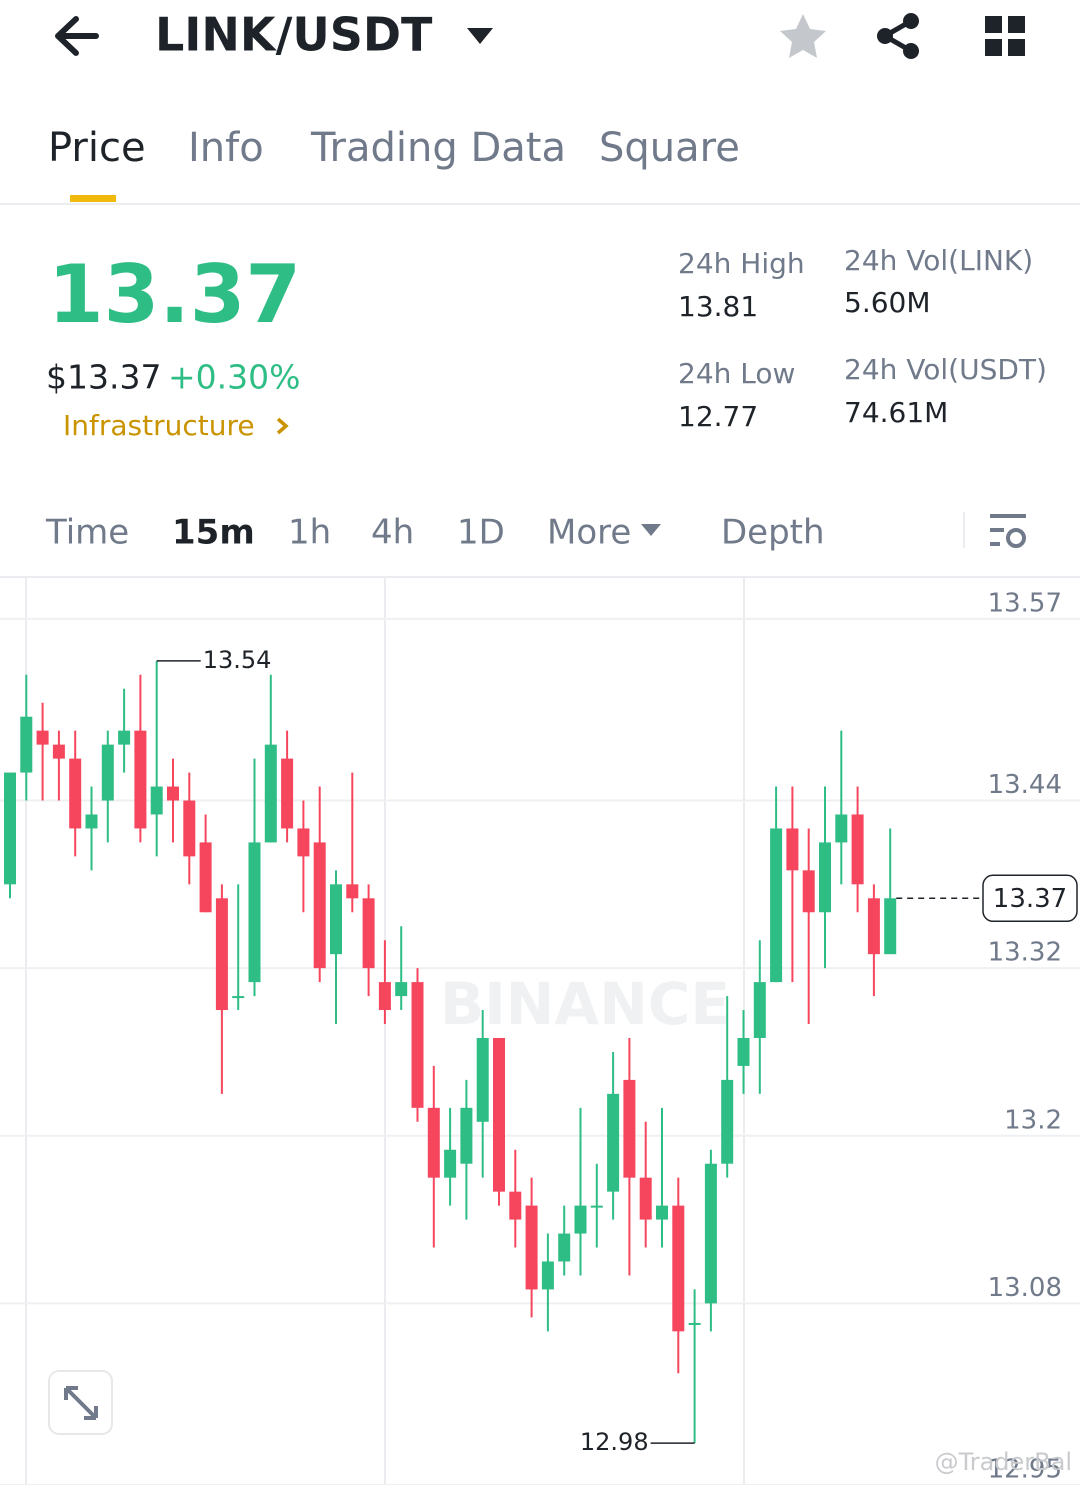 Image resolution: width=1080 pixels, height=1485 pixels. Describe the element at coordinates (438, 148) in the screenshot. I see `tab: Trading Data` at that location.